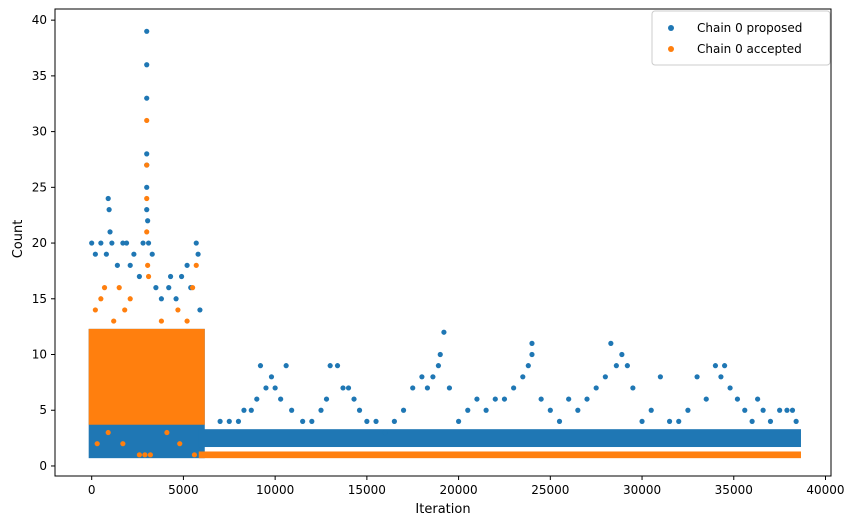 This screenshot has height=529, width=859. What do you see at coordinates (39, 20) in the screenshot?
I see `y-tick-label: 40` at bounding box center [39, 20].